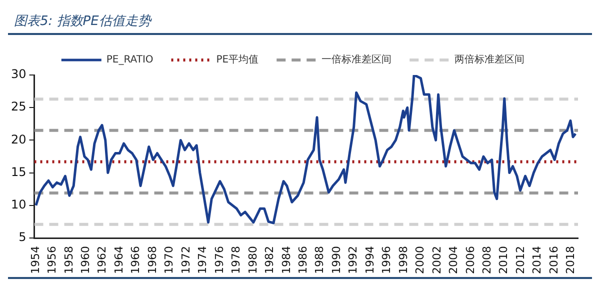  What do you see at coordinates (83, 22) in the screenshot?
I see `chart-title: 图表5: 指数PE估值走势` at bounding box center [83, 22].